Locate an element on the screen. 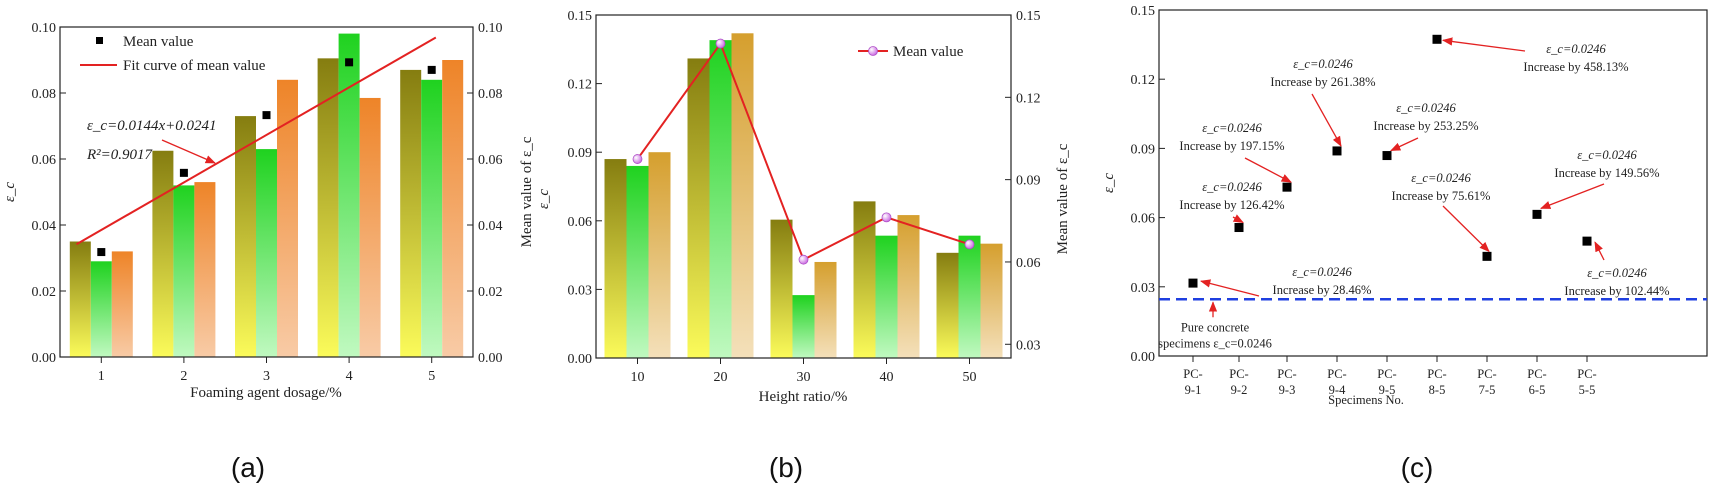  panel-c-annotation-increase: Increase by 253.25% is located at coordinates (1425, 126).